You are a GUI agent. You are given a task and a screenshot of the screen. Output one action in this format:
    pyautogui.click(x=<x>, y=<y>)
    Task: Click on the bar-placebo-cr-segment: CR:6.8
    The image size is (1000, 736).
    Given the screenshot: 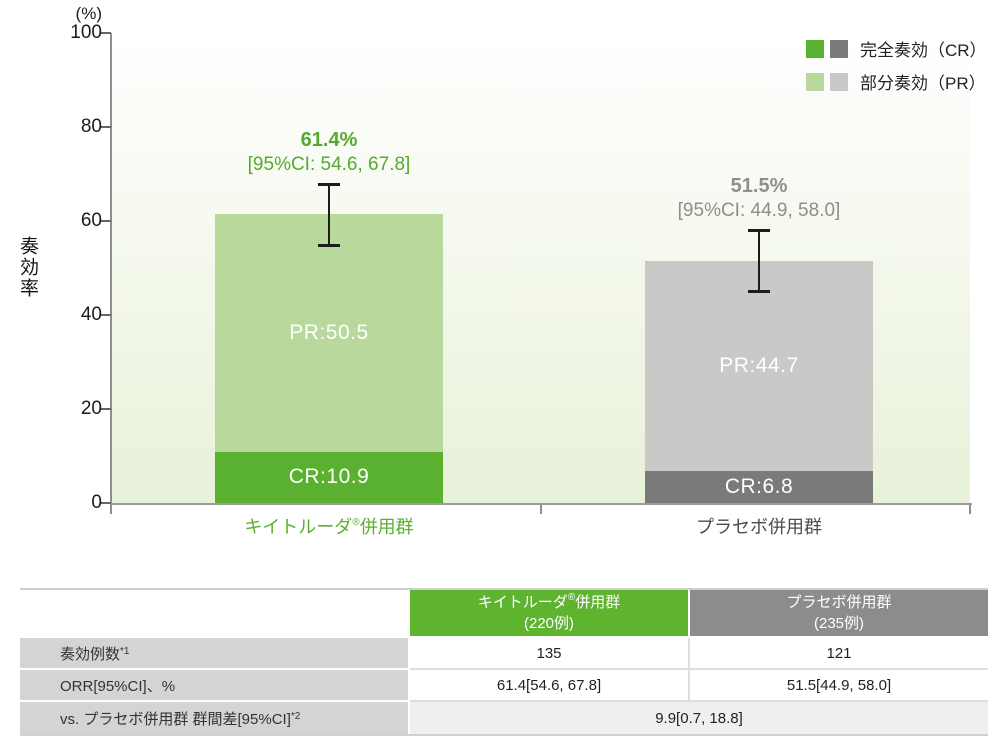 What is the action you would take?
    pyautogui.click(x=759, y=487)
    